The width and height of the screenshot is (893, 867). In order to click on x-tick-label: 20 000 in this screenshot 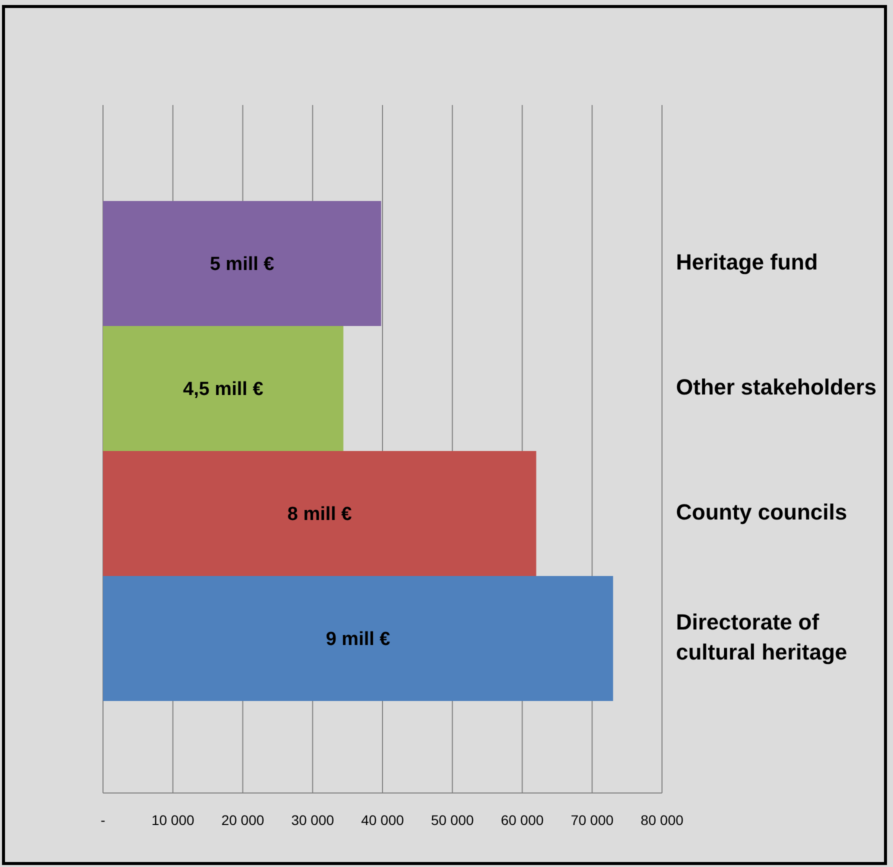, I will do `click(242, 820)`.